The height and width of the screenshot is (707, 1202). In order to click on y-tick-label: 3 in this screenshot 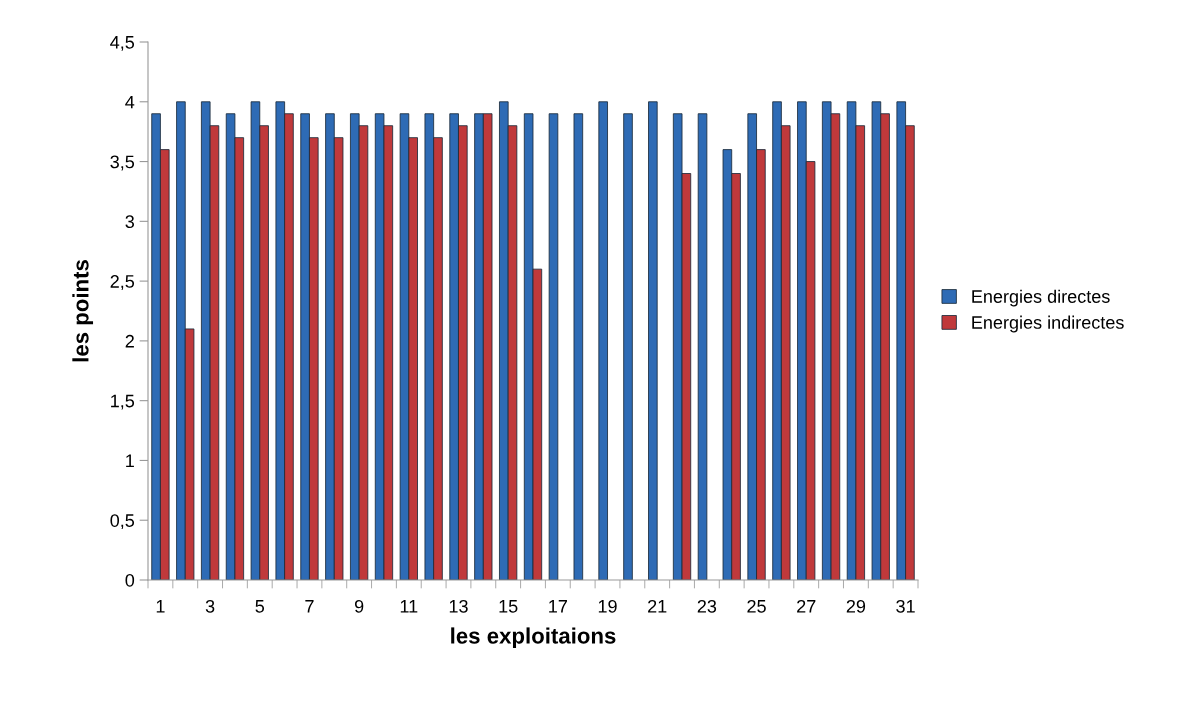, I will do `click(130, 222)`.